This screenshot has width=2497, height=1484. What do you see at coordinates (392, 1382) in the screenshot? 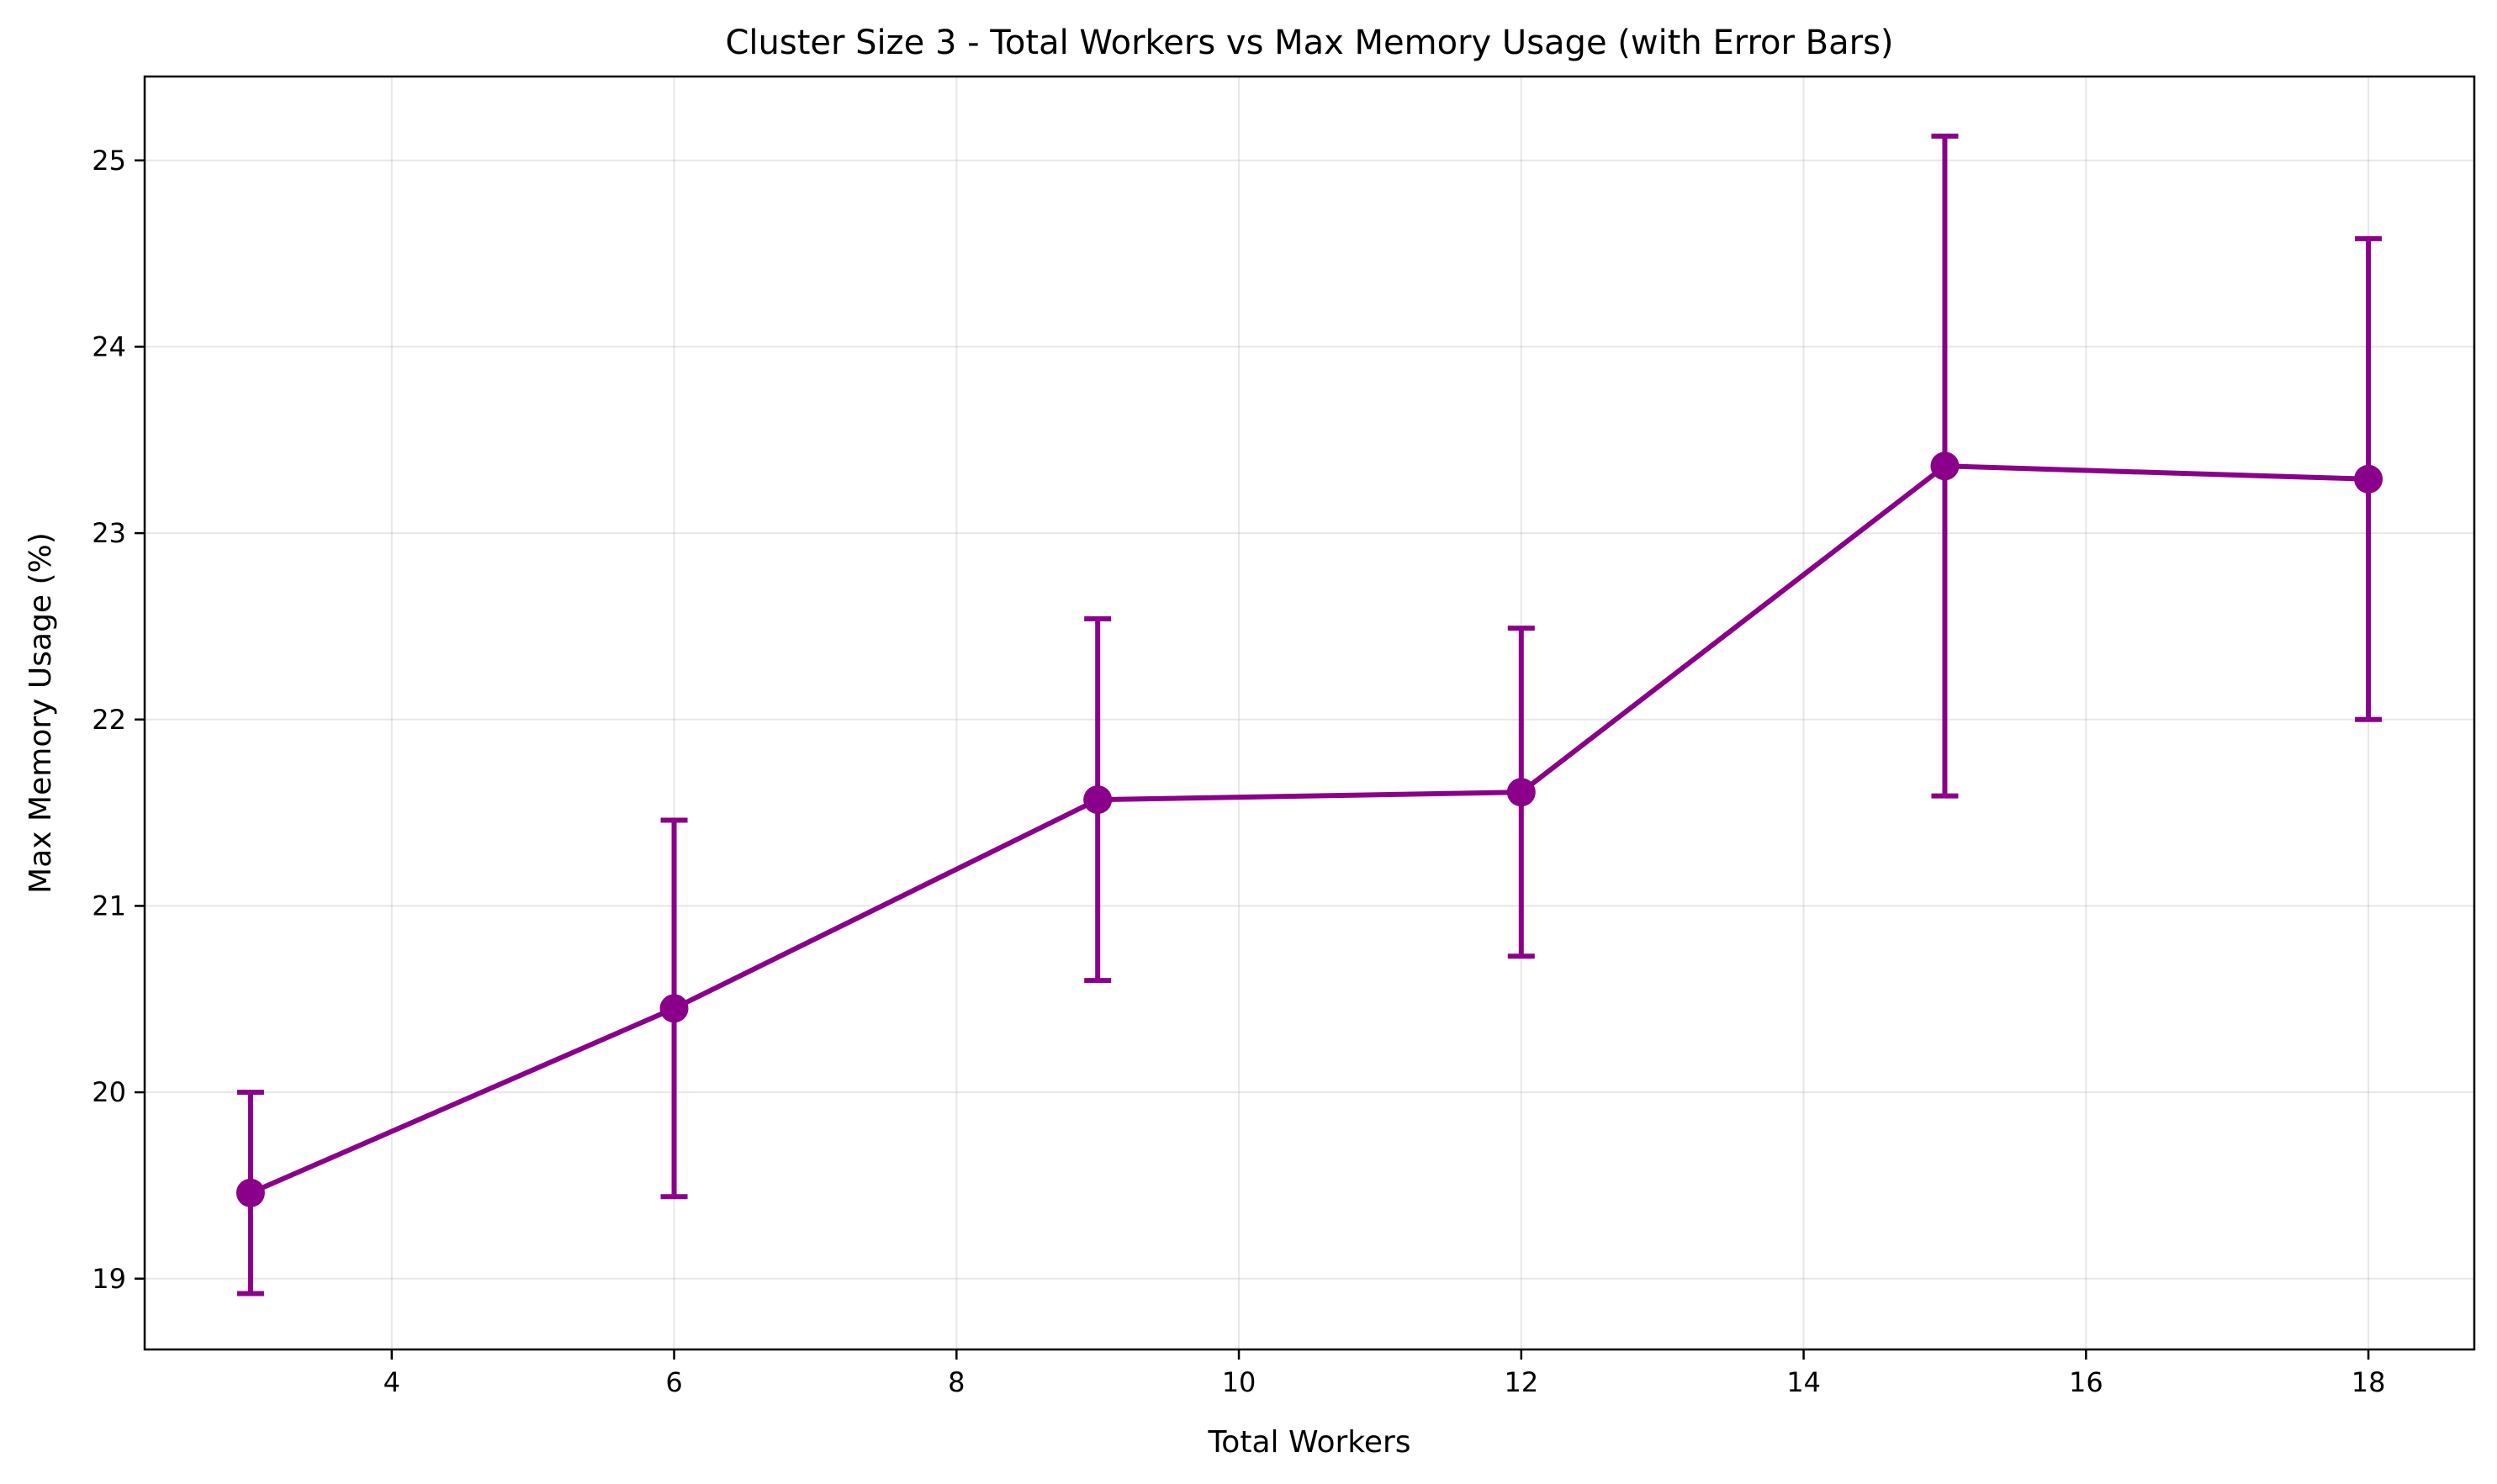
I see `x-tick-label: 4` at bounding box center [392, 1382].